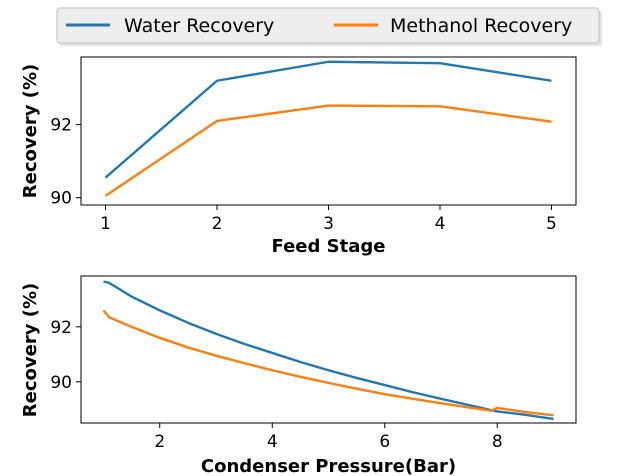 The image size is (640, 476). Describe the element at coordinates (497, 442) in the screenshot. I see `x-tick-label-condenser-pressure: 8` at that location.